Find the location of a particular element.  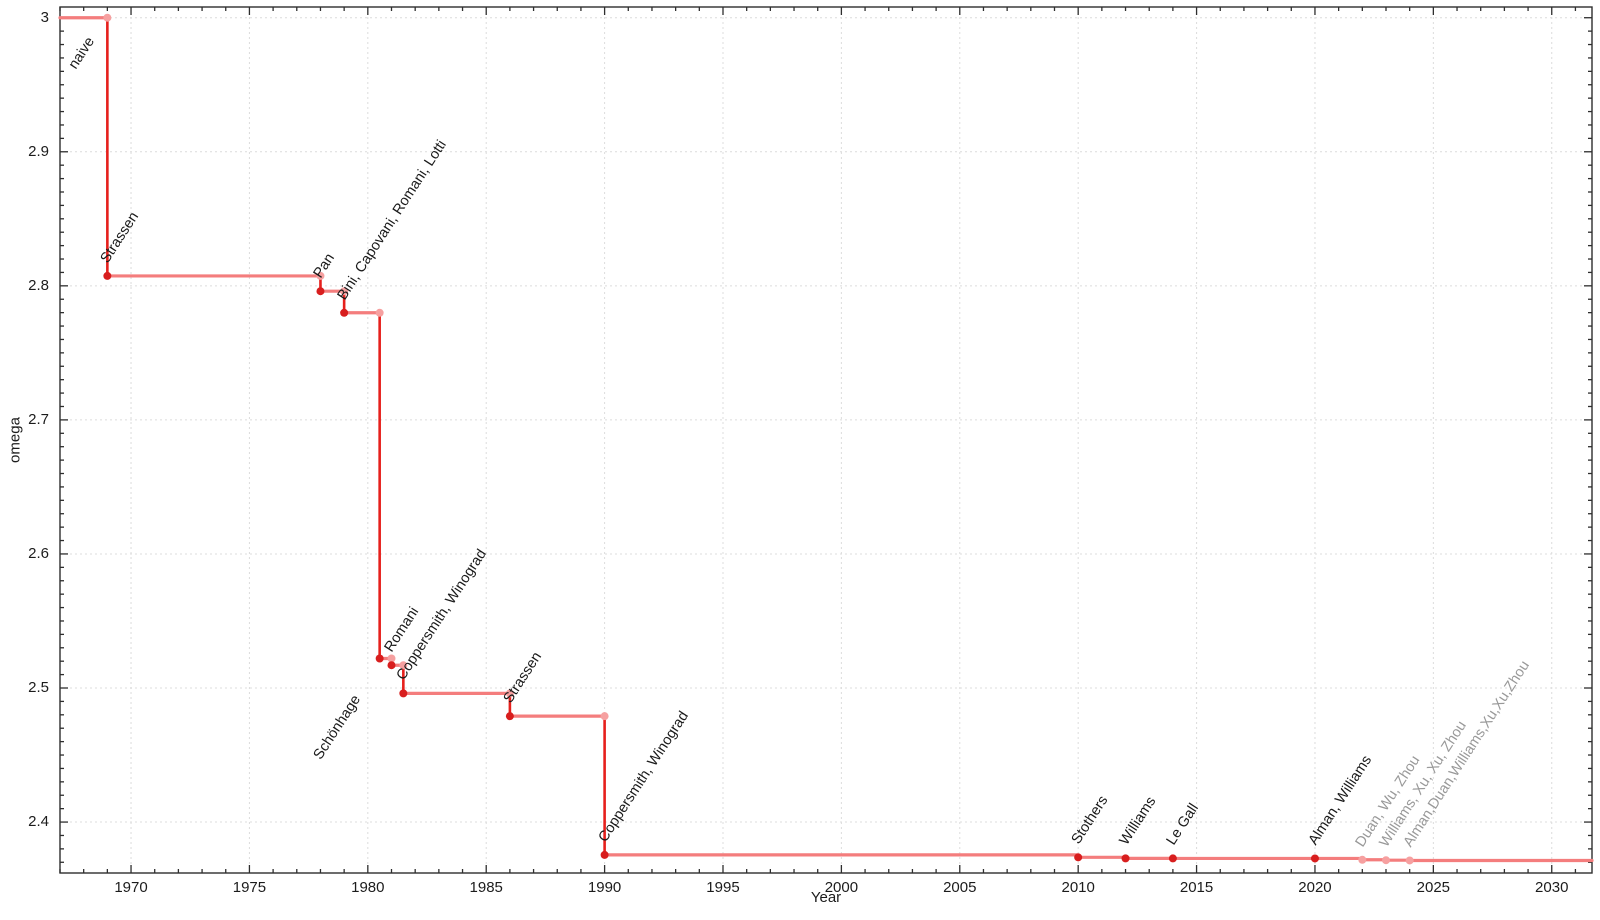

y-axis-title: omega is located at coordinates (15, 440).